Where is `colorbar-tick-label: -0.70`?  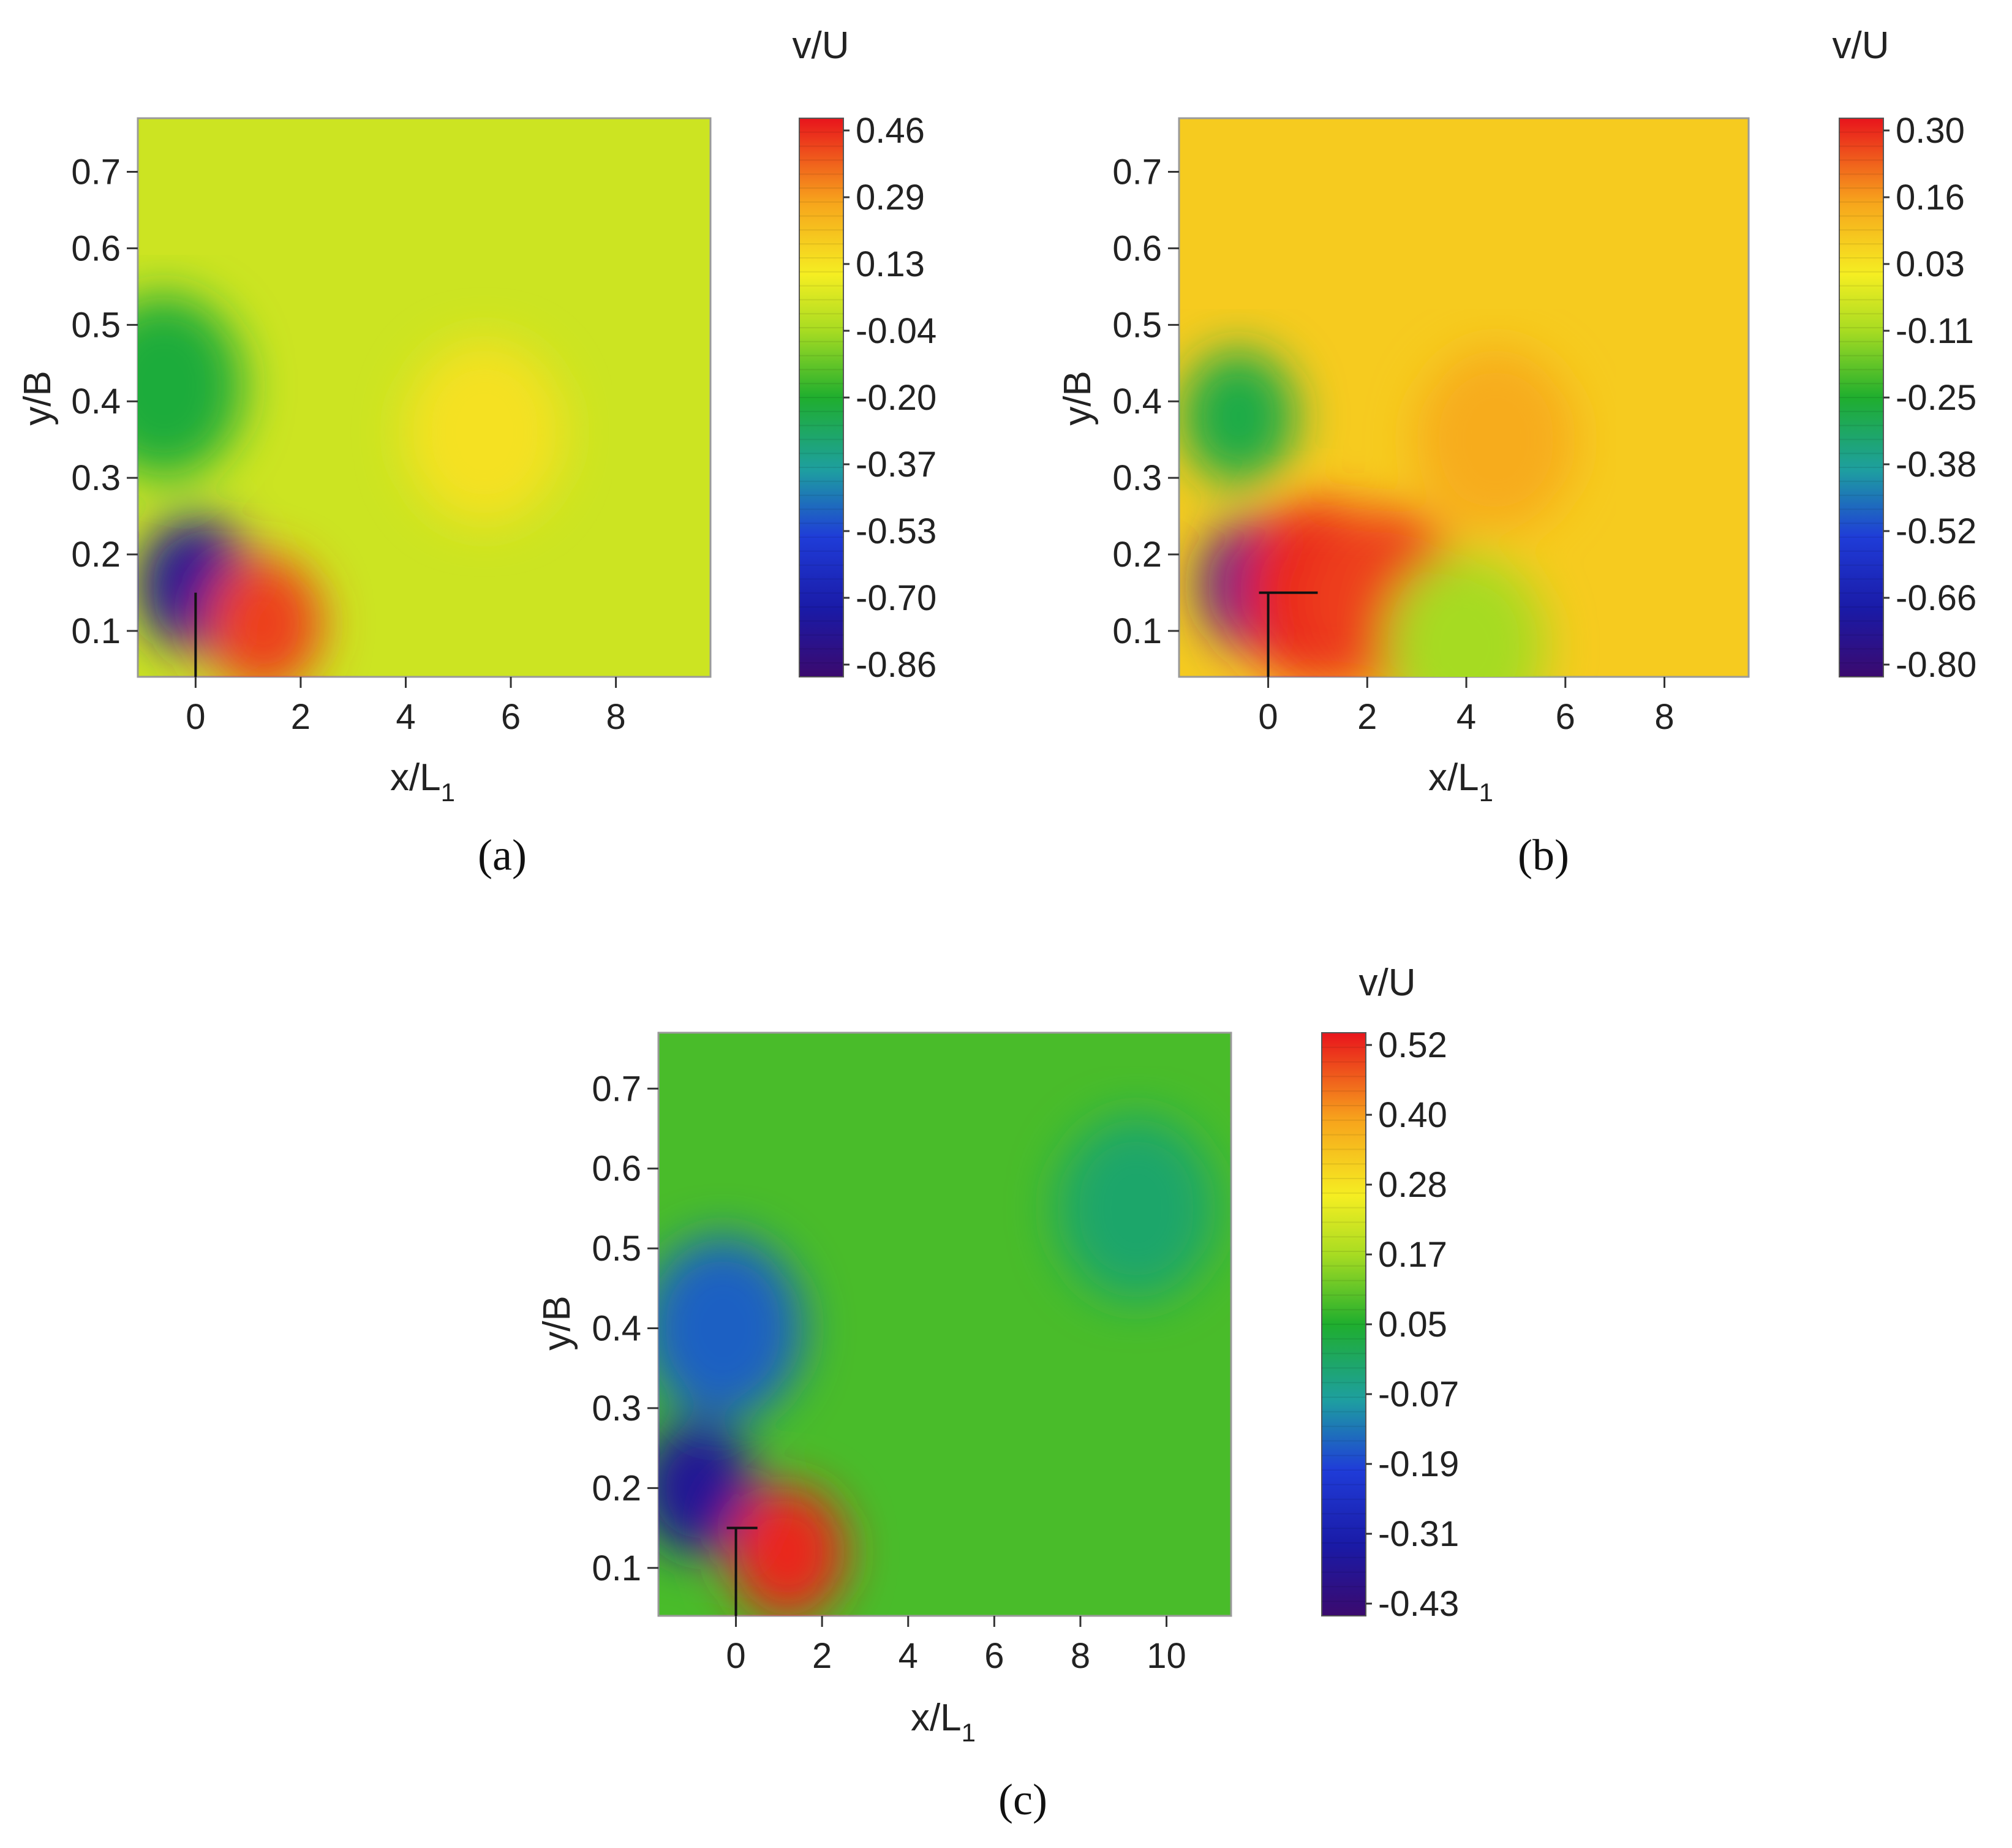 colorbar-tick-label: -0.70 is located at coordinates (896, 598).